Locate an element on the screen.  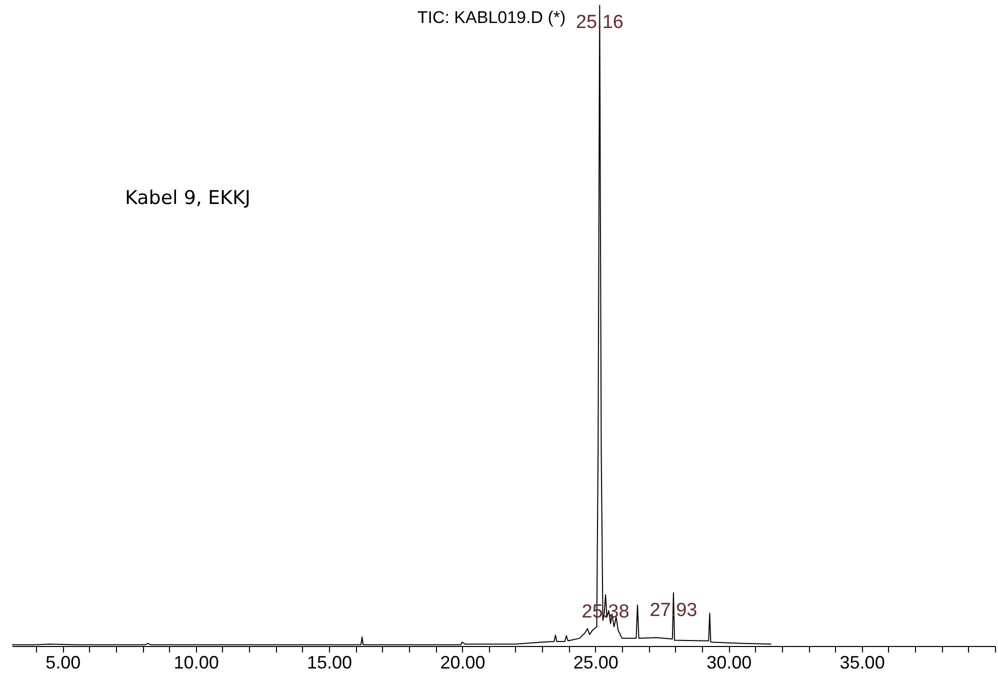
chart-title: TIC: KABL019.D (*) is located at coordinates (491, 17).